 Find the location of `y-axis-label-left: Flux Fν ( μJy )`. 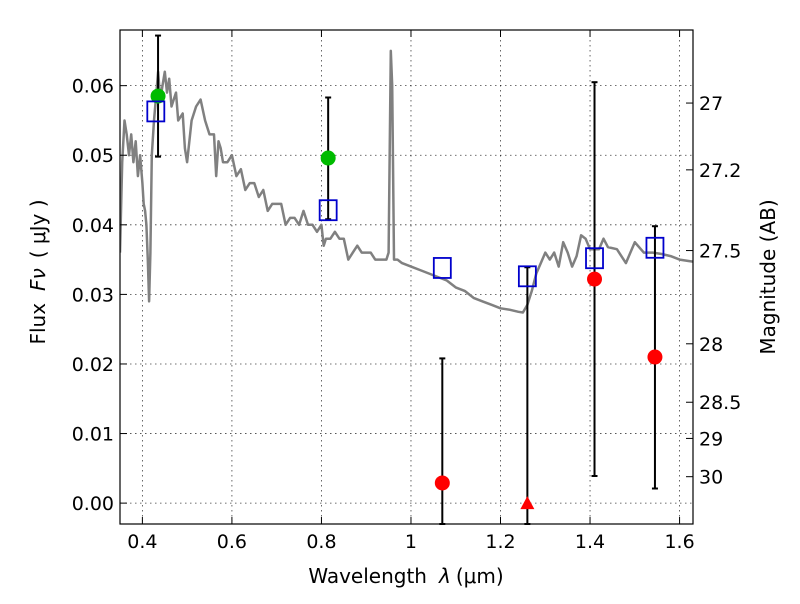

y-axis-label-left: Flux Fν ( μJy ) is located at coordinates (38, 271).